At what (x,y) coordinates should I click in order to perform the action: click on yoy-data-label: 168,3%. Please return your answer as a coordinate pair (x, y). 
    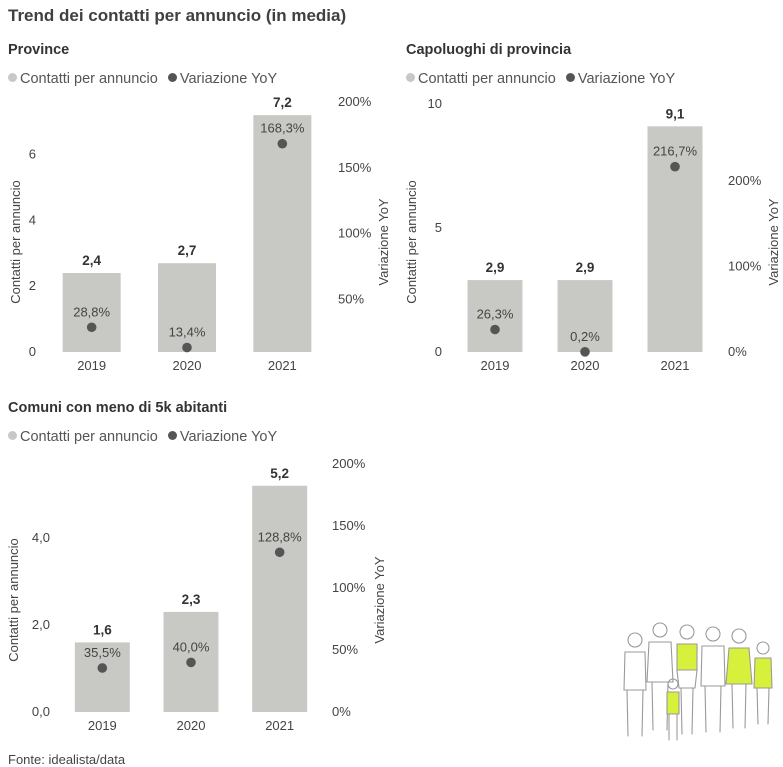
    Looking at the image, I should click on (282, 128).